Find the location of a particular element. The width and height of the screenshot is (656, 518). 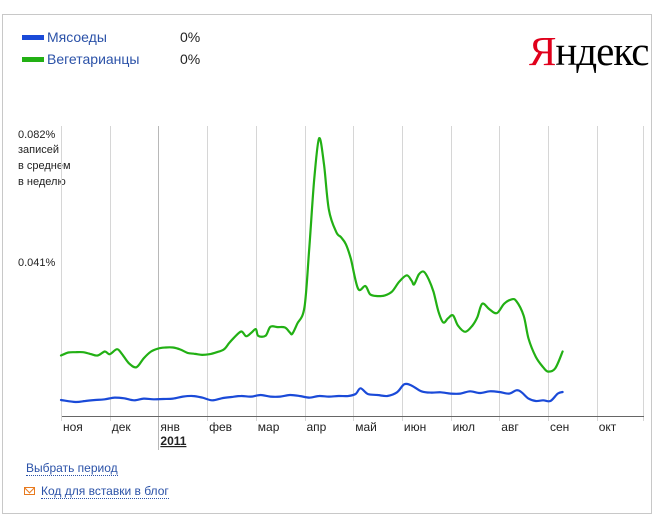

y-axis-top-value: 0.082% is located at coordinates (37, 135).